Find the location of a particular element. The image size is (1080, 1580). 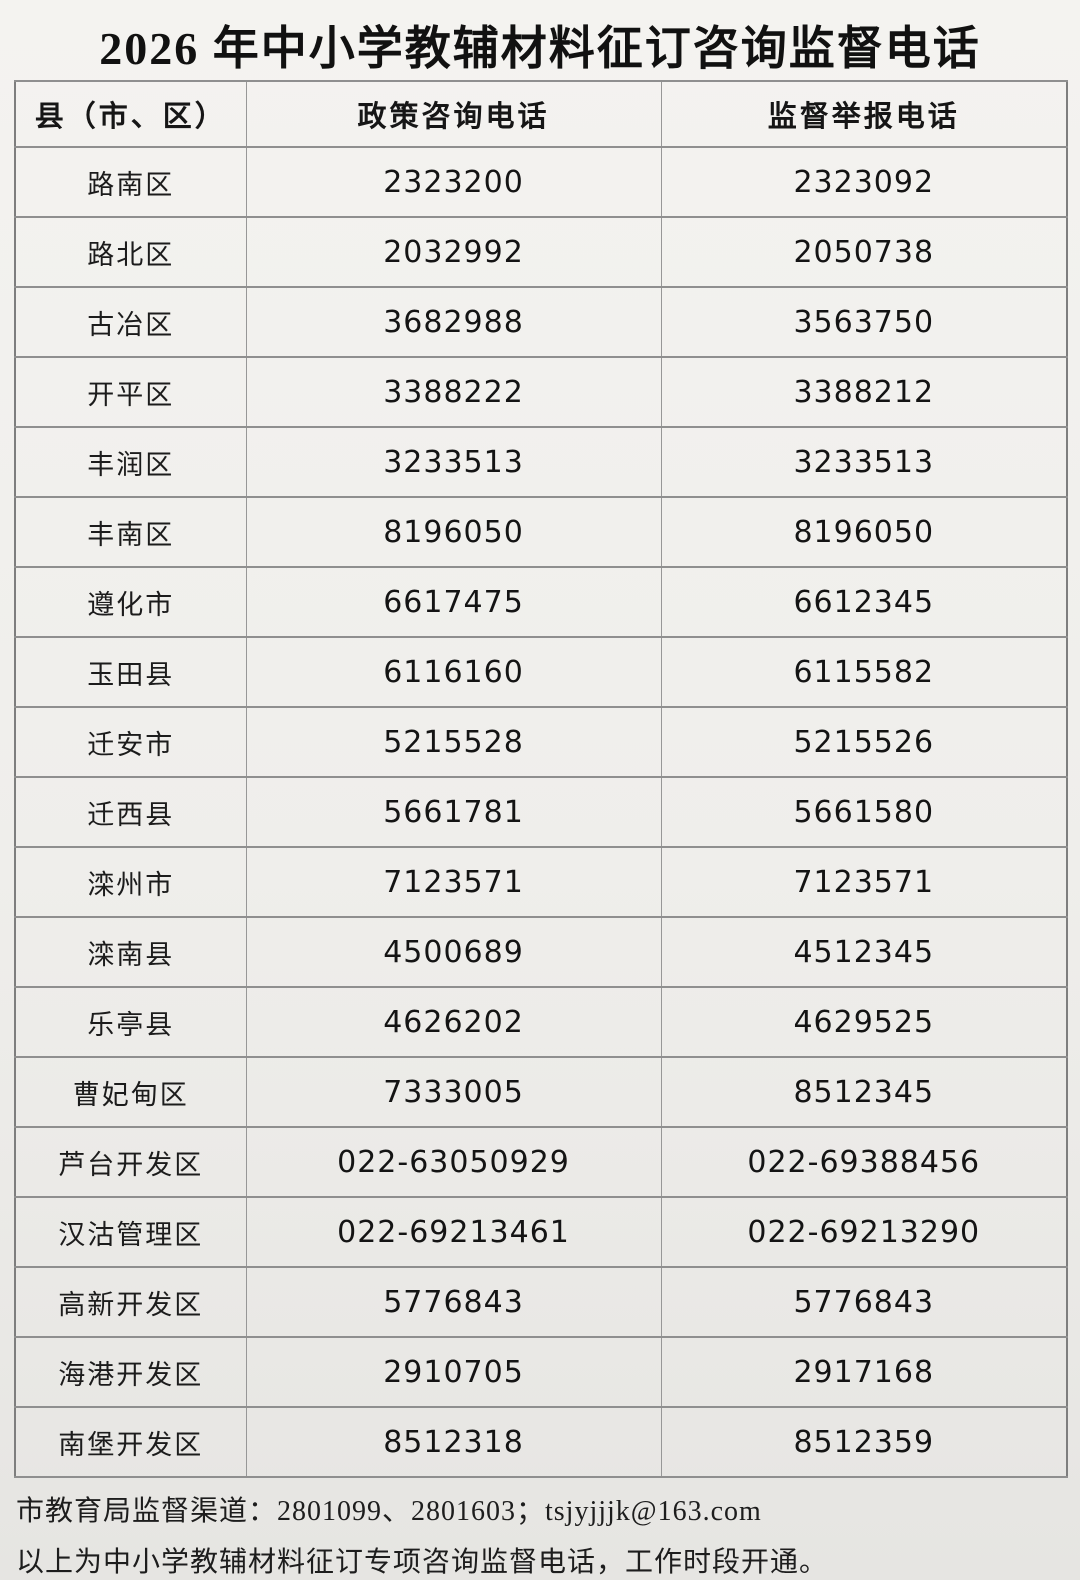

table-row: 遵化市 6617475 6612345 is located at coordinates (541, 602).